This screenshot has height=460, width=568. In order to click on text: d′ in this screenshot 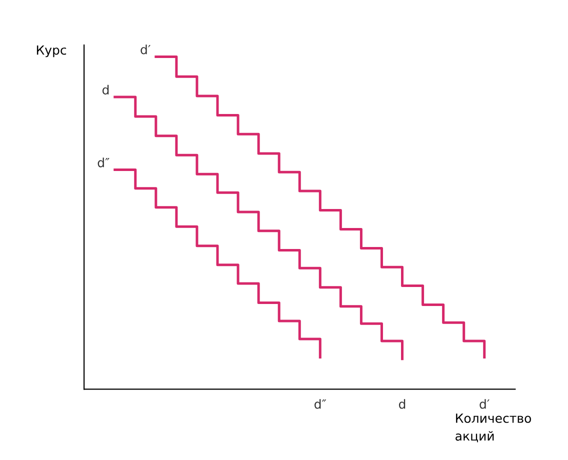, I will do `click(485, 404)`.